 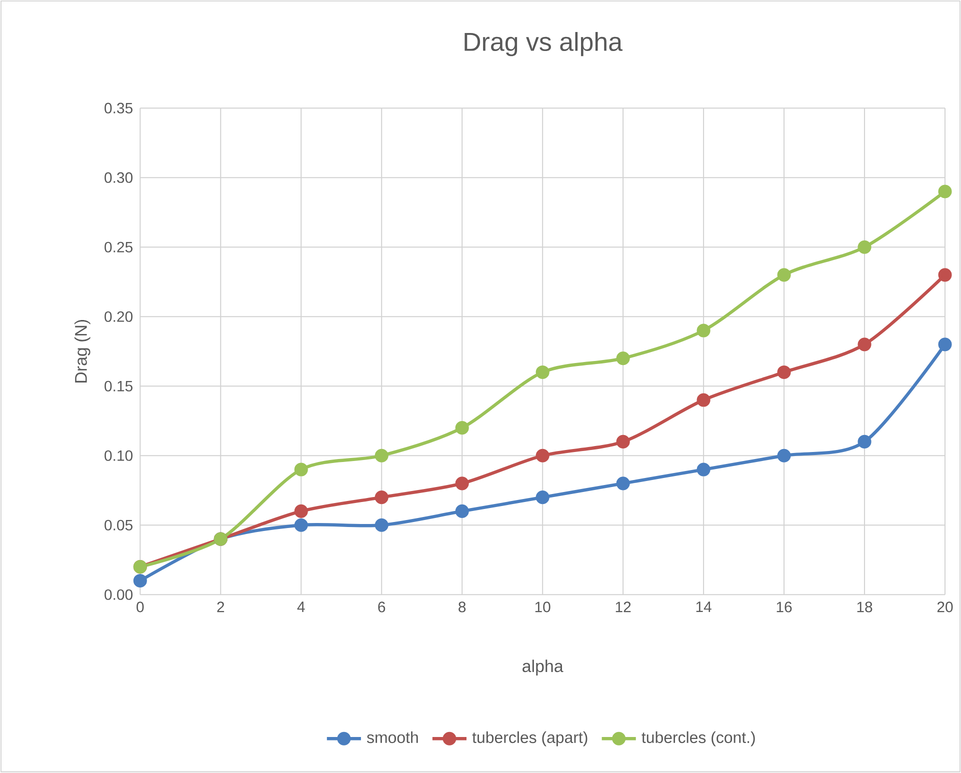 What do you see at coordinates (140, 607) in the screenshot?
I see `x-tick-label: 0` at bounding box center [140, 607].